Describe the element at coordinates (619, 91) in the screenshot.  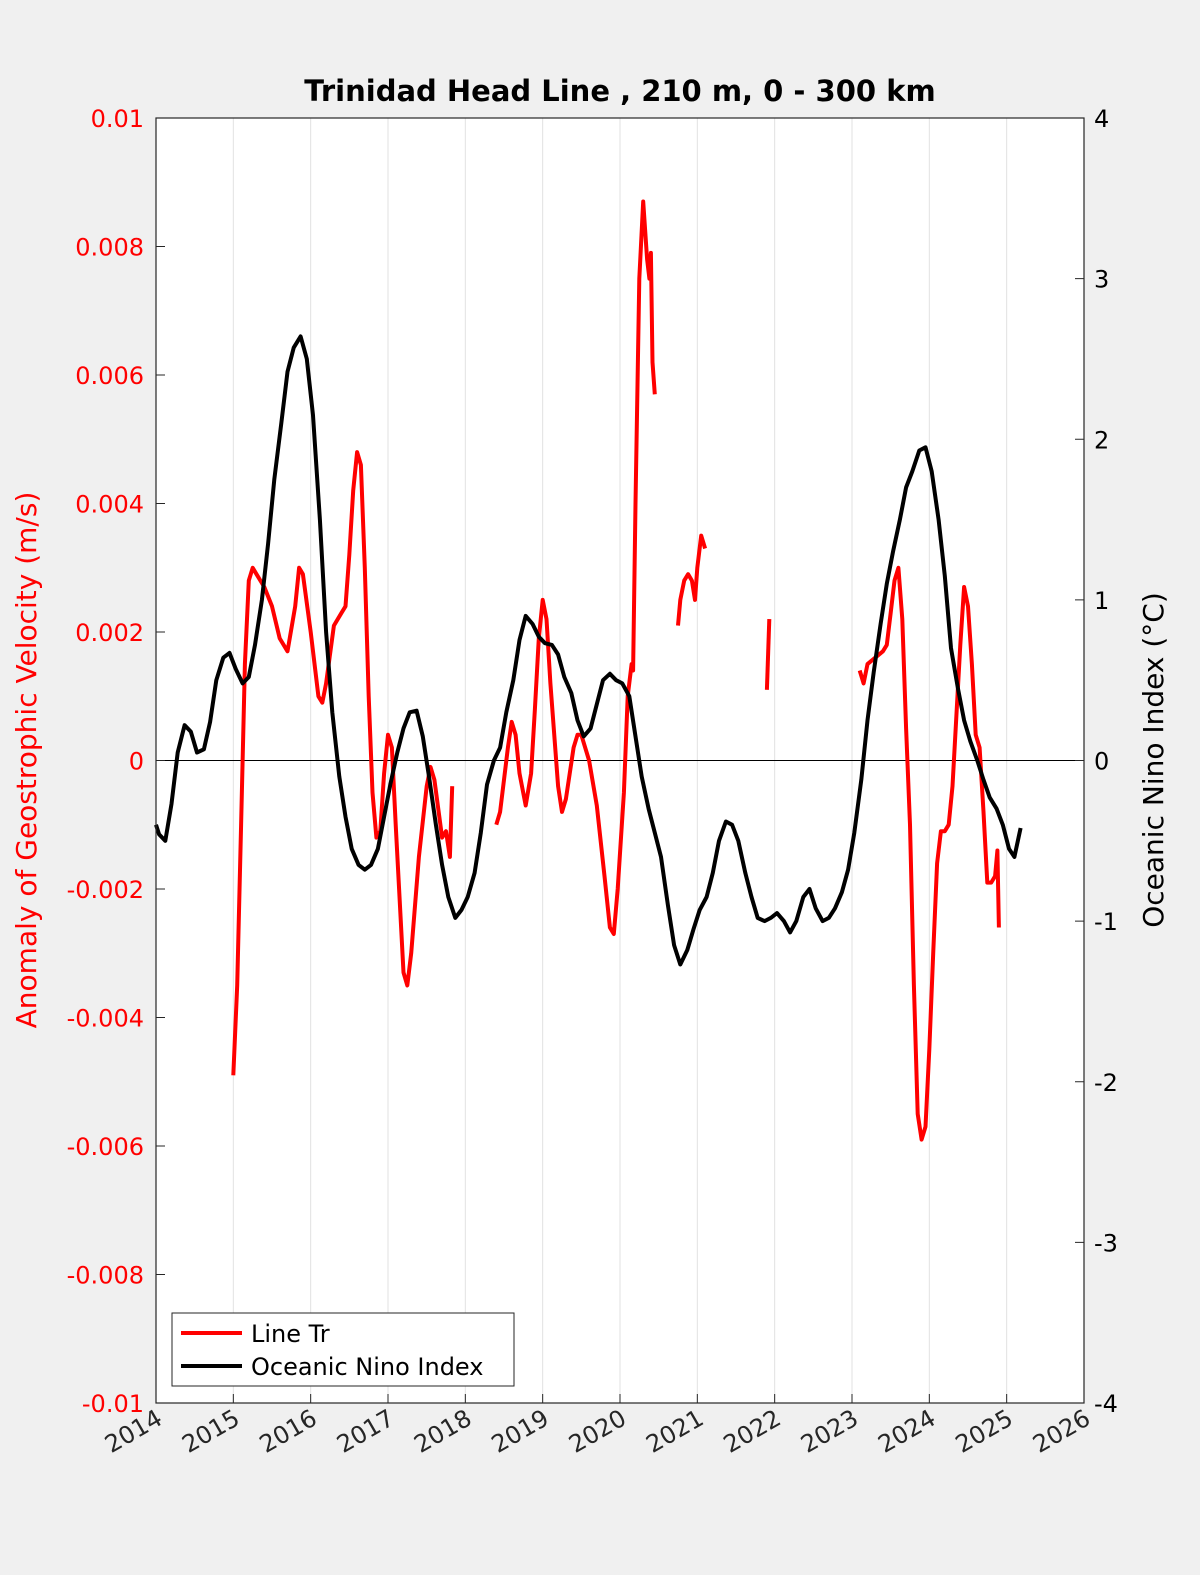
I see `chart-title: Trinidad Head Line , 210 m, 0 - 300 km` at that location.